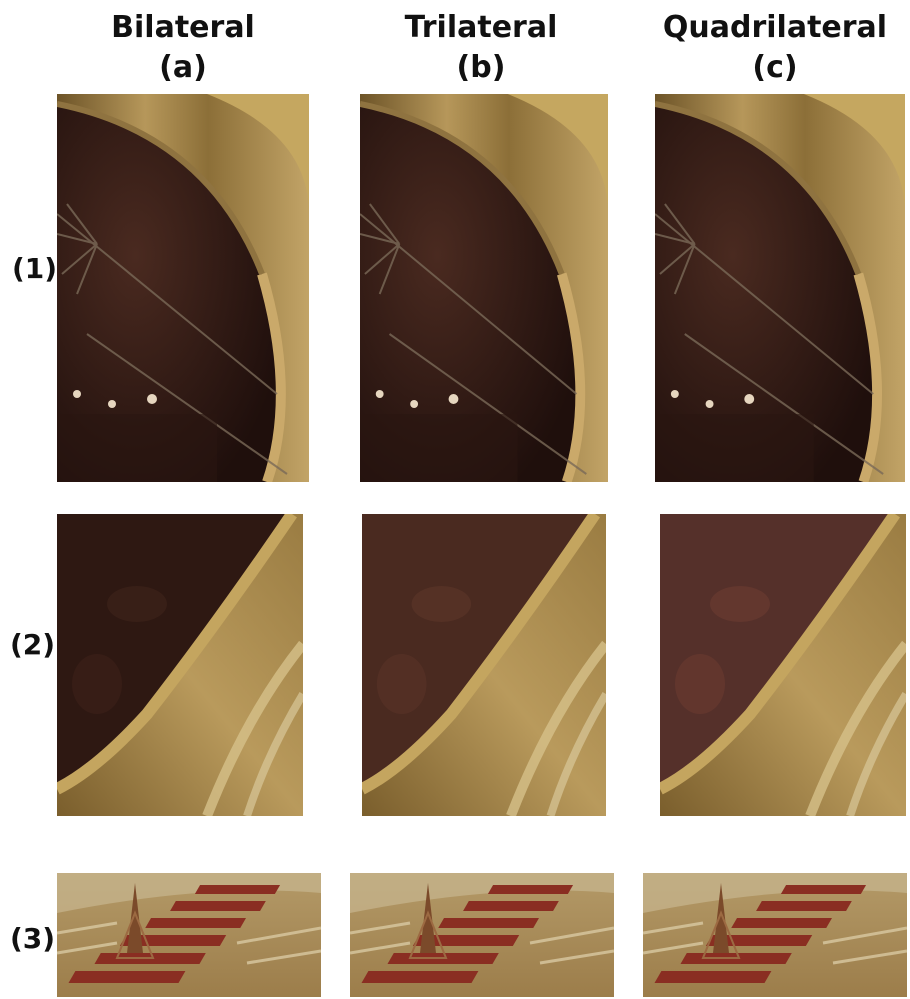 The width and height of the screenshot is (910, 999). I want to click on image-panel-row2-bilateral, so click(180, 665).